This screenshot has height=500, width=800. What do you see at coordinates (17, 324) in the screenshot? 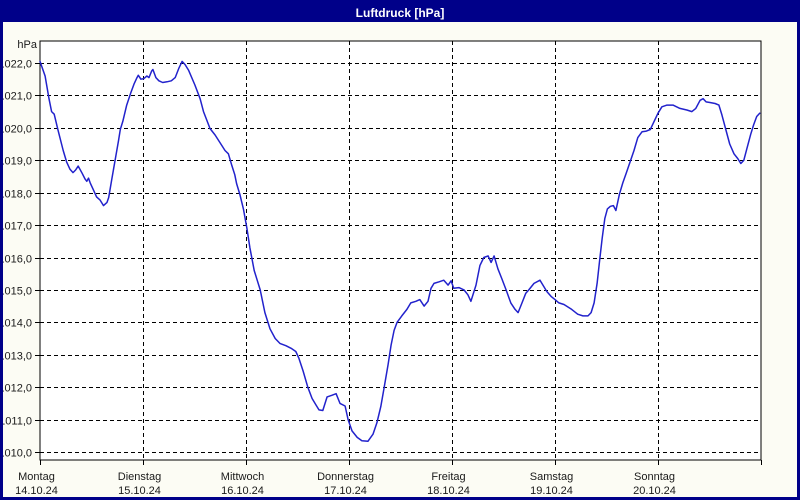
I see `y-tick-label: 1014,0` at bounding box center [17, 324].